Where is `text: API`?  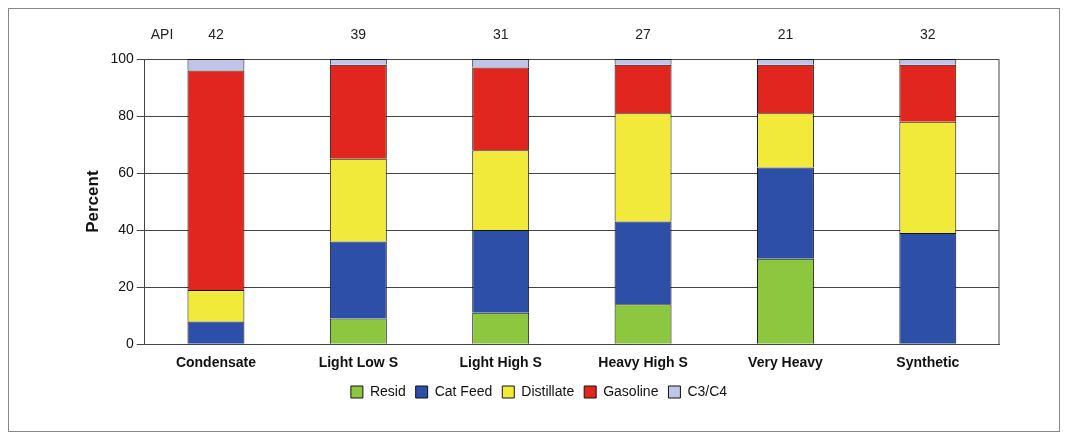
text: API is located at coordinates (162, 33).